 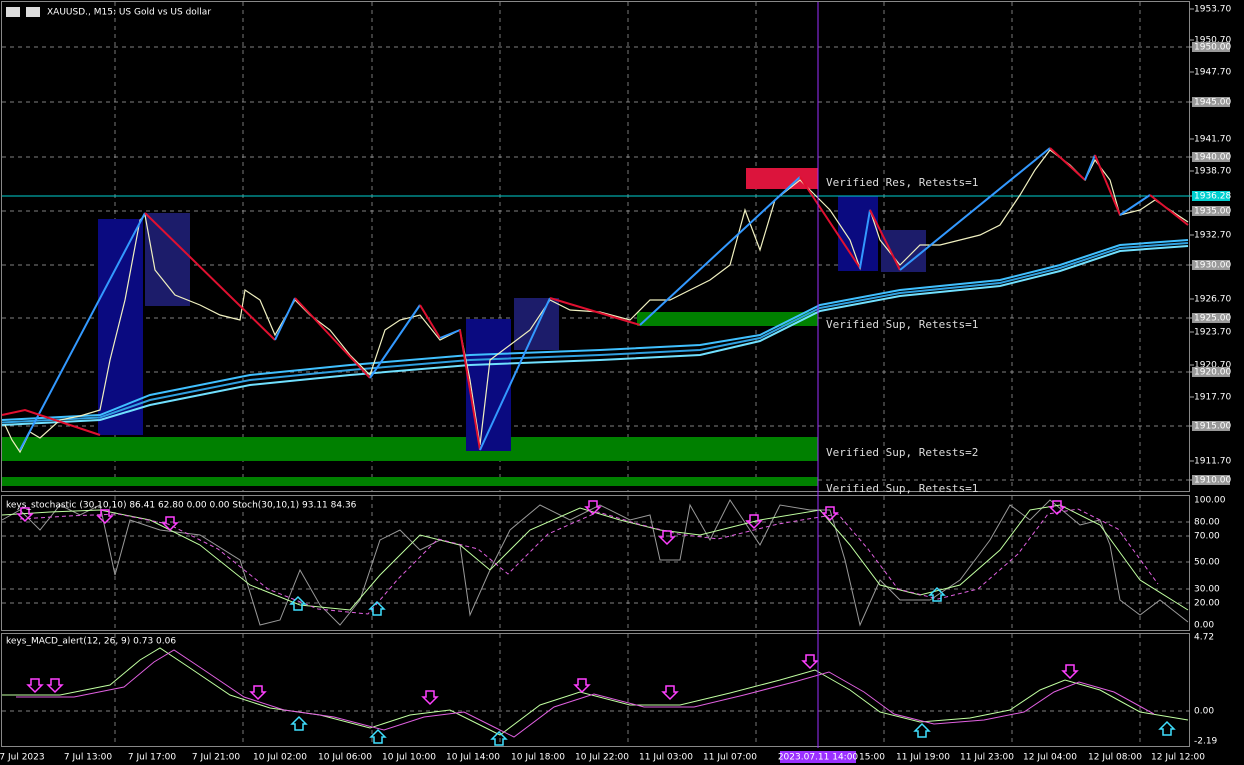 What do you see at coordinates (152, 758) in the screenshot?
I see `time-label: 7 Jul 17:00` at bounding box center [152, 758].